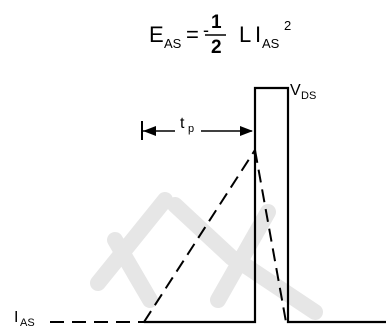  I want to click on current-ramp-down, so click(270, 236).